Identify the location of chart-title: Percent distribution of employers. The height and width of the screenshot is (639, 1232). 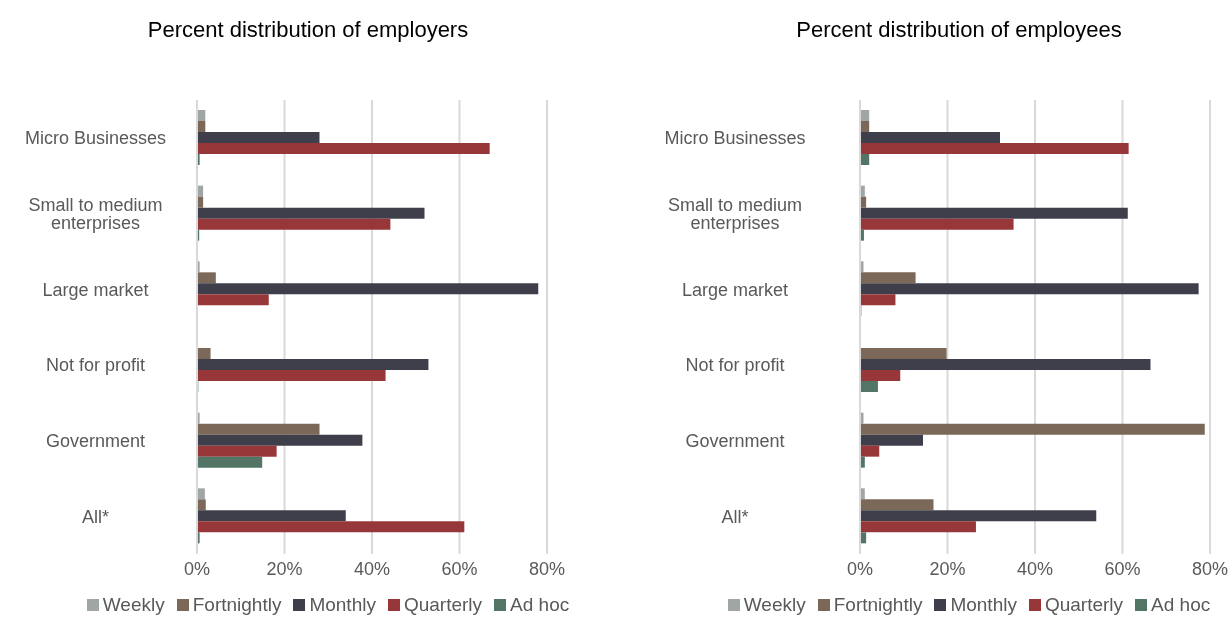
(308, 30).